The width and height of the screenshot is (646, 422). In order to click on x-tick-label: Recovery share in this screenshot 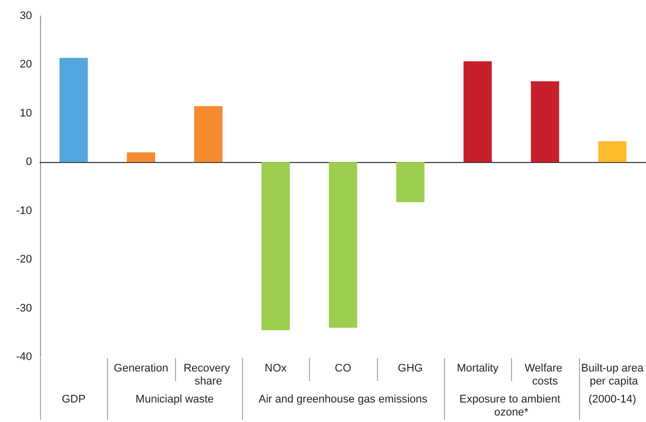, I will do `click(209, 375)`.